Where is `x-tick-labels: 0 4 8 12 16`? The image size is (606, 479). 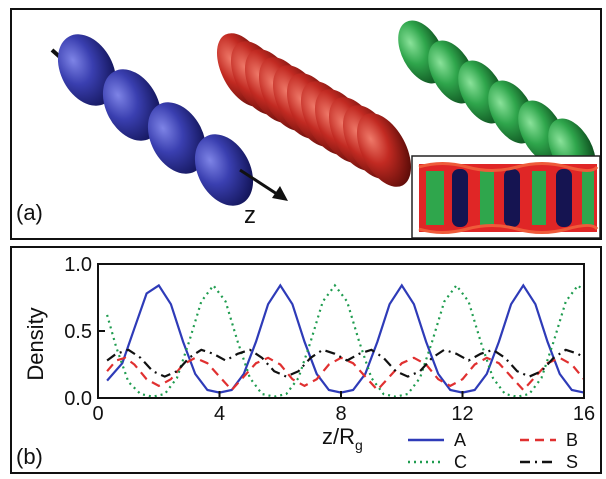 x-tick-labels: 0 4 8 12 16 is located at coordinates (343, 414).